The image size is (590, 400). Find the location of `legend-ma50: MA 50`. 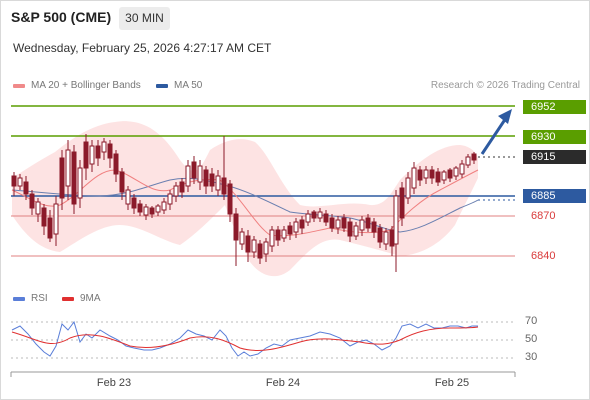

legend-ma50: MA 50 is located at coordinates (179, 85).